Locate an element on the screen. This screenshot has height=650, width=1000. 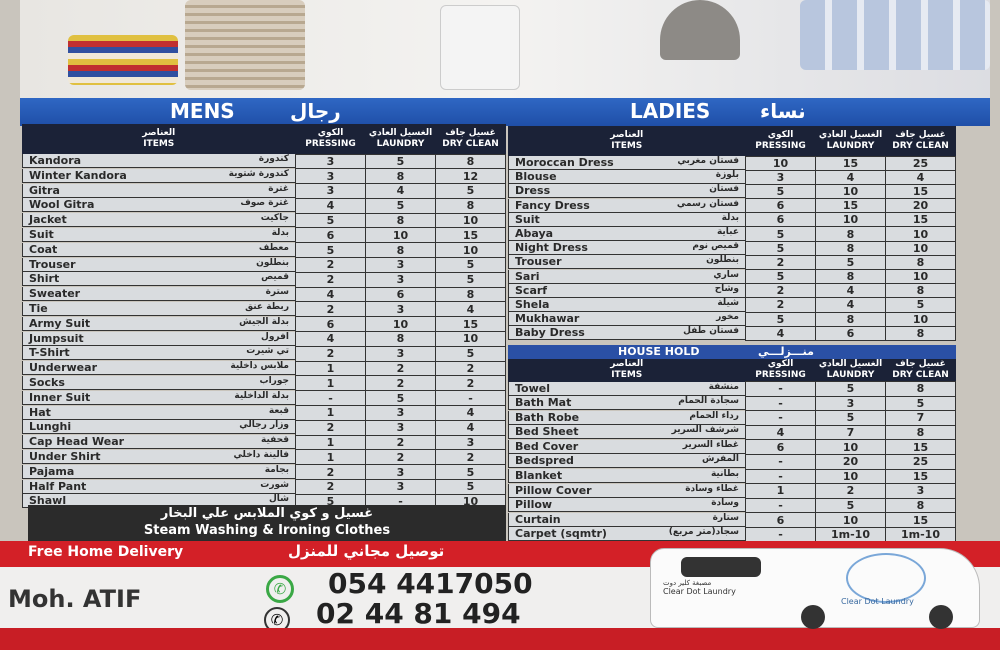
item-name-ar: غترة صوف is located at coordinates (264, 203).